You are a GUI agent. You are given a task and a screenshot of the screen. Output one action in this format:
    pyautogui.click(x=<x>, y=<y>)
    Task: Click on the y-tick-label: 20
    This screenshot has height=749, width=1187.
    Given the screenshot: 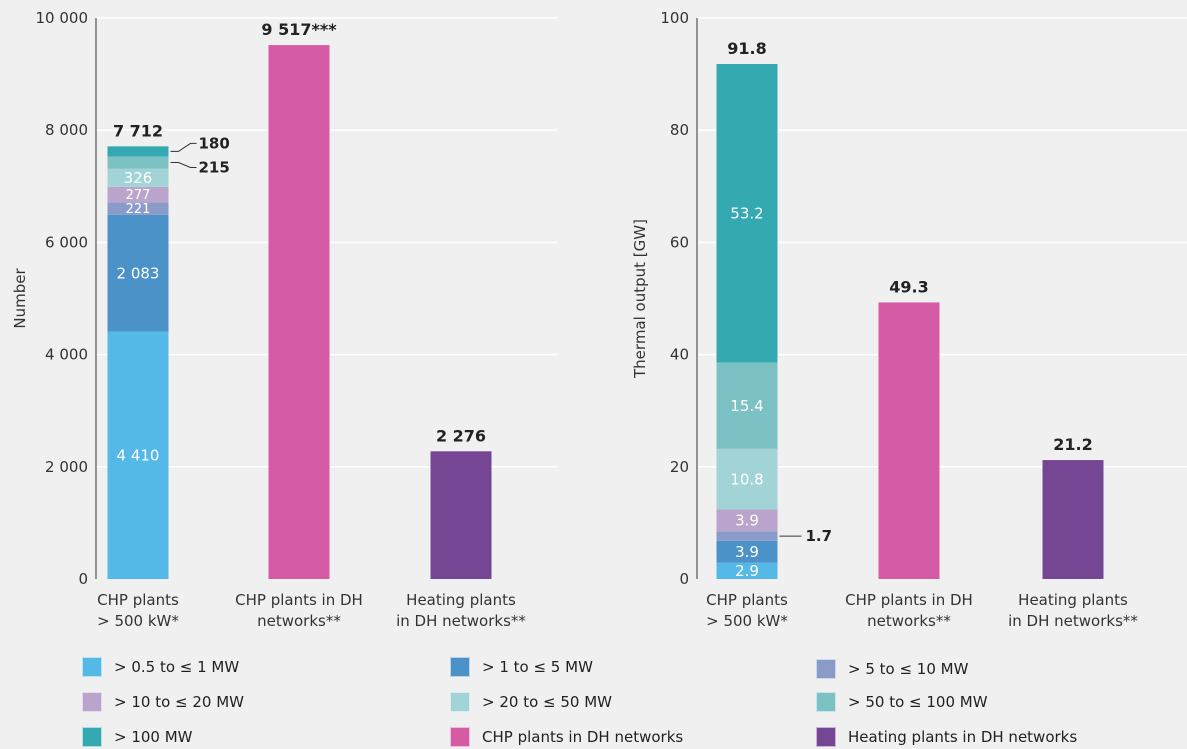 What is the action you would take?
    pyautogui.click(x=679, y=467)
    